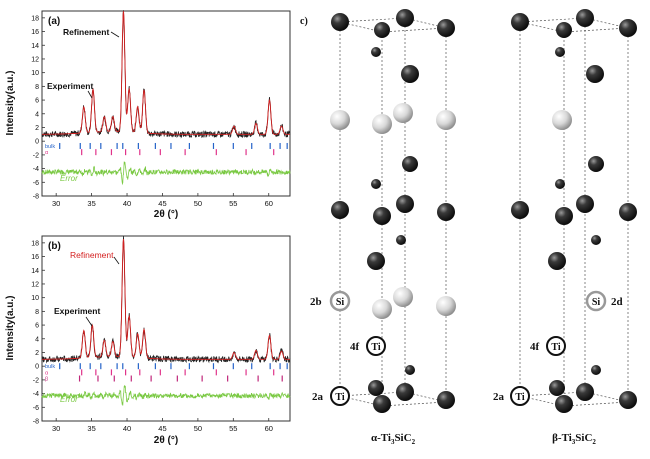  I want to click on series-error-line, so click(166, 395).